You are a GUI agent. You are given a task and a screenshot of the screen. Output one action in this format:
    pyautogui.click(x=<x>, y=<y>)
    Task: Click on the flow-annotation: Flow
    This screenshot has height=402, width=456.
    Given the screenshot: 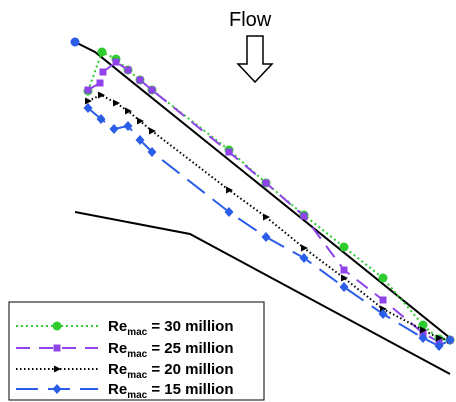 What is the action you would take?
    pyautogui.click(x=251, y=46)
    